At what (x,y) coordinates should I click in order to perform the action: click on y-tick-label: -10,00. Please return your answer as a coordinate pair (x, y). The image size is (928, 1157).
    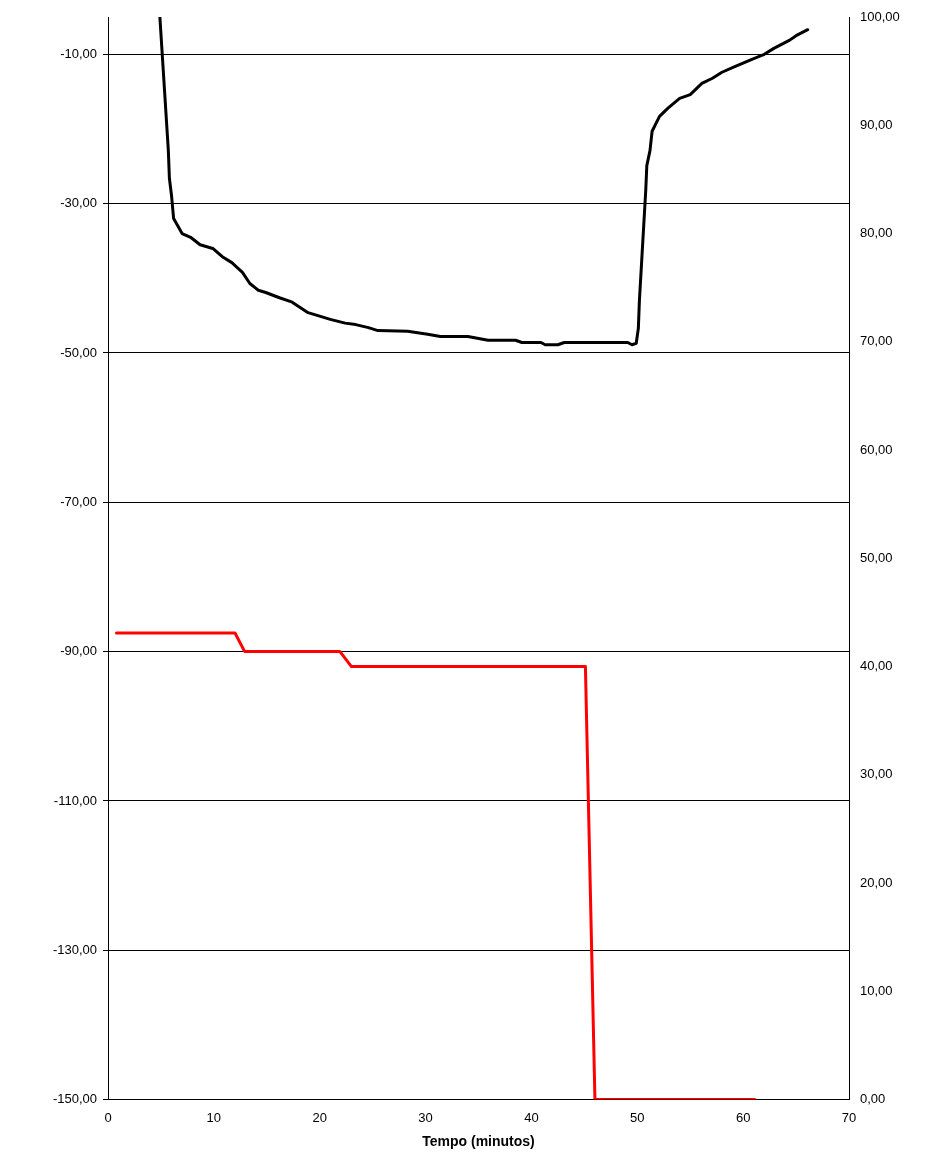
    Looking at the image, I should click on (78, 53).